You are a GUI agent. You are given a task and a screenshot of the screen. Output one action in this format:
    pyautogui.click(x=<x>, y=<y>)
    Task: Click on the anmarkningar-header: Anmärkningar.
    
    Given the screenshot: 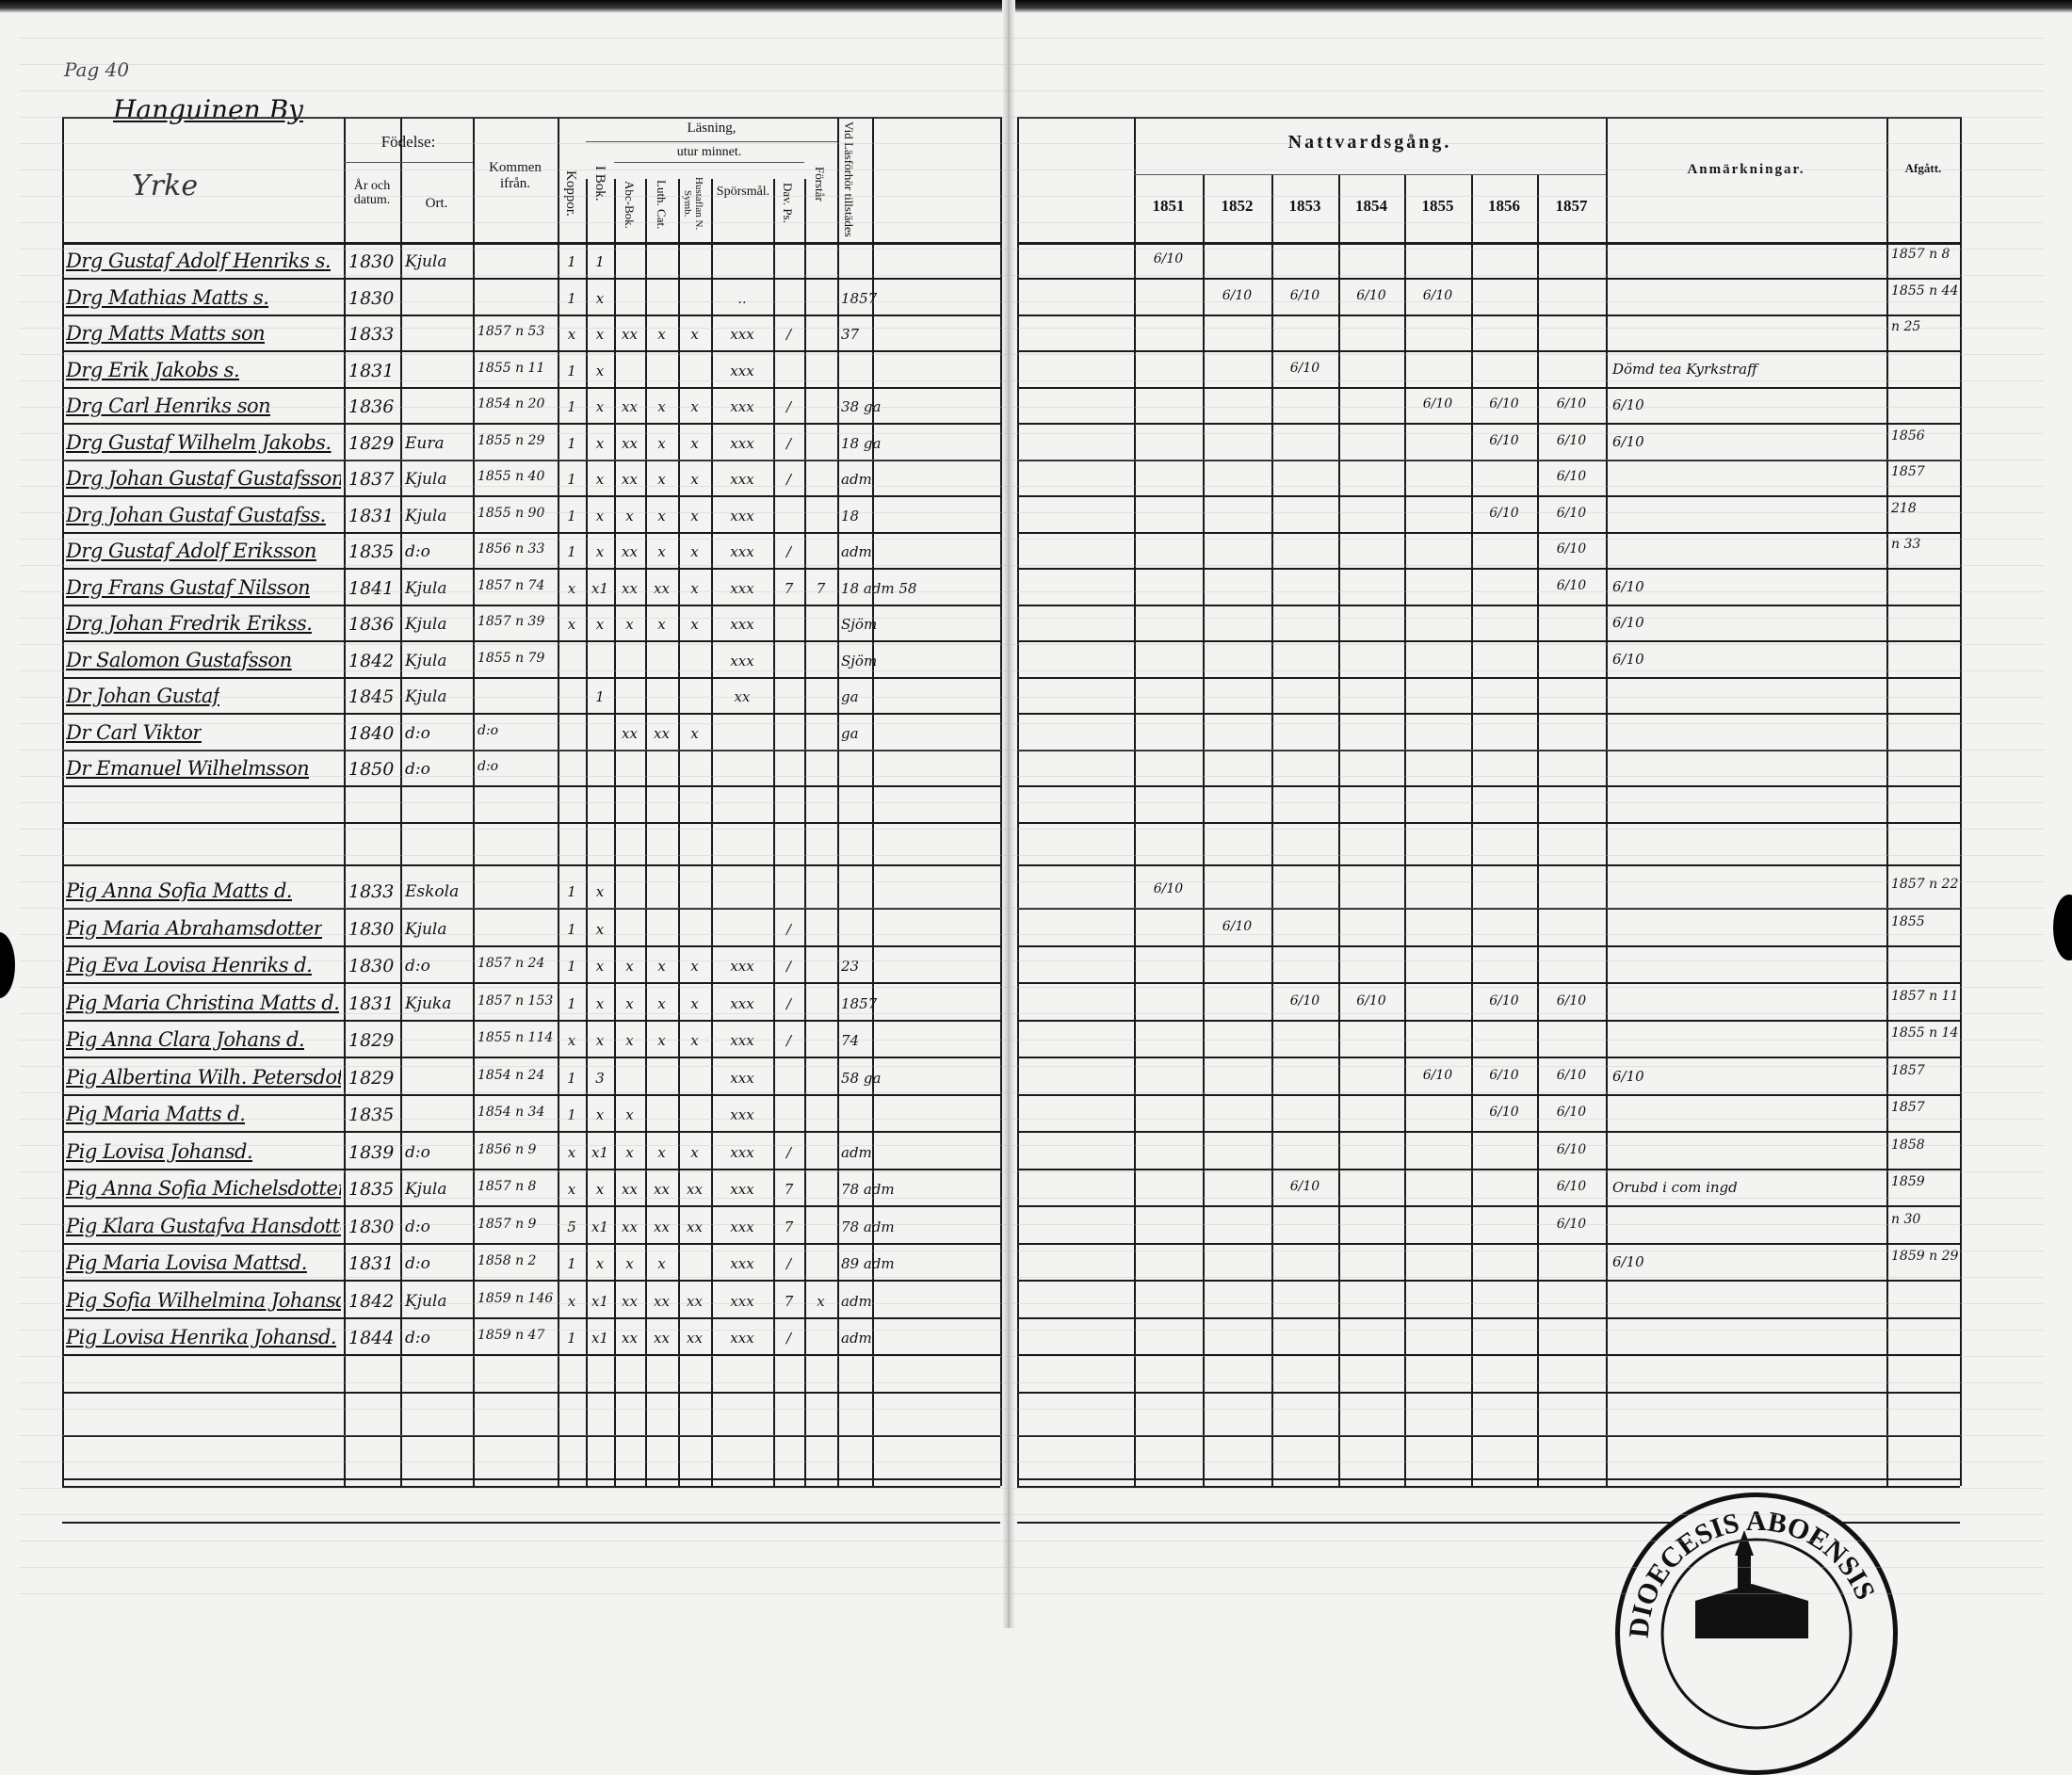 What is the action you would take?
    pyautogui.click(x=1746, y=169)
    